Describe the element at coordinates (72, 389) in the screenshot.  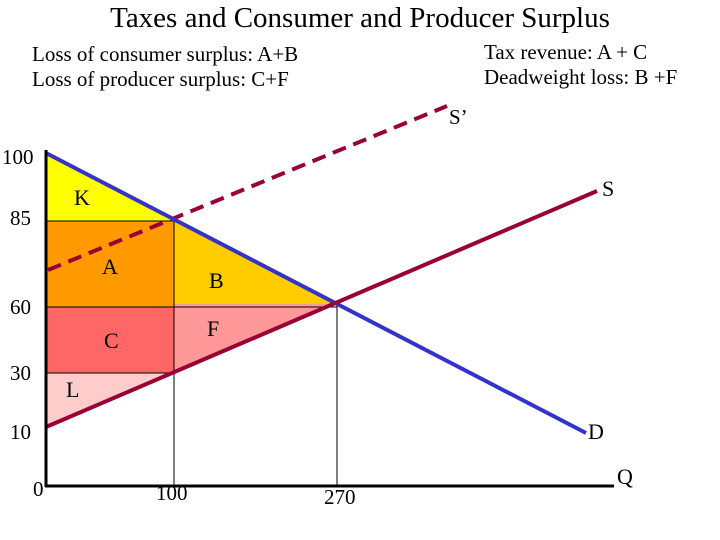
I see `region-label-l: L` at that location.